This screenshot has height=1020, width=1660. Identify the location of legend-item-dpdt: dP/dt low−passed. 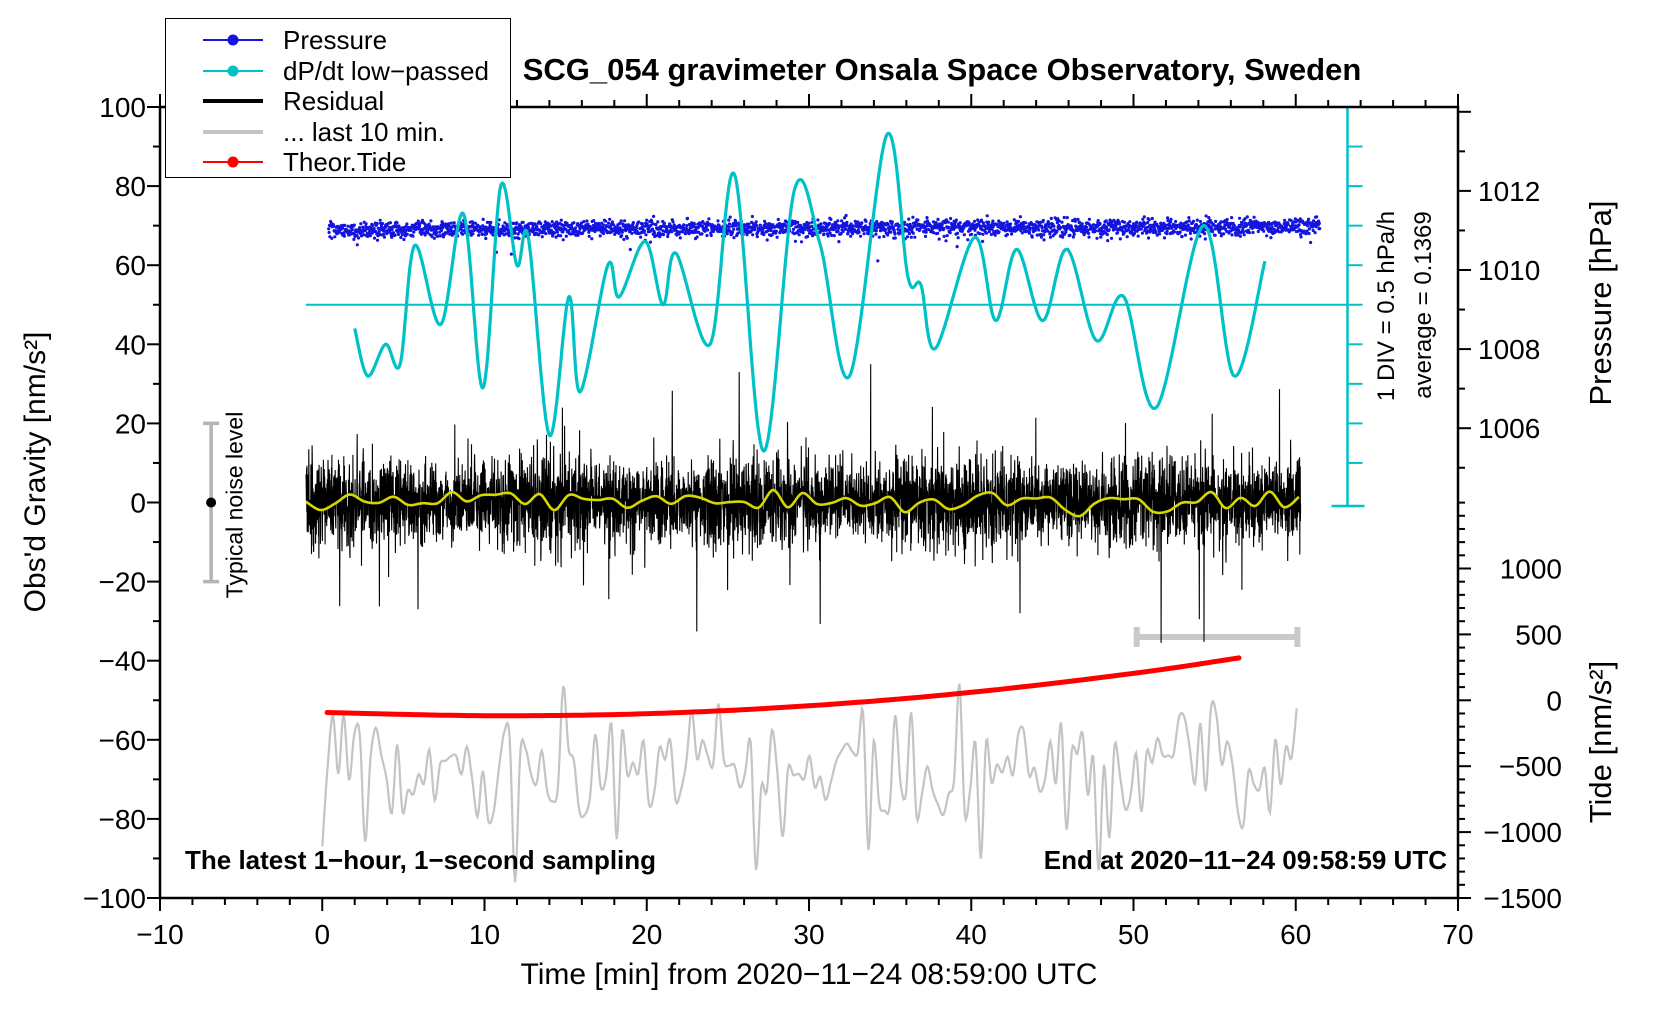
(327, 70).